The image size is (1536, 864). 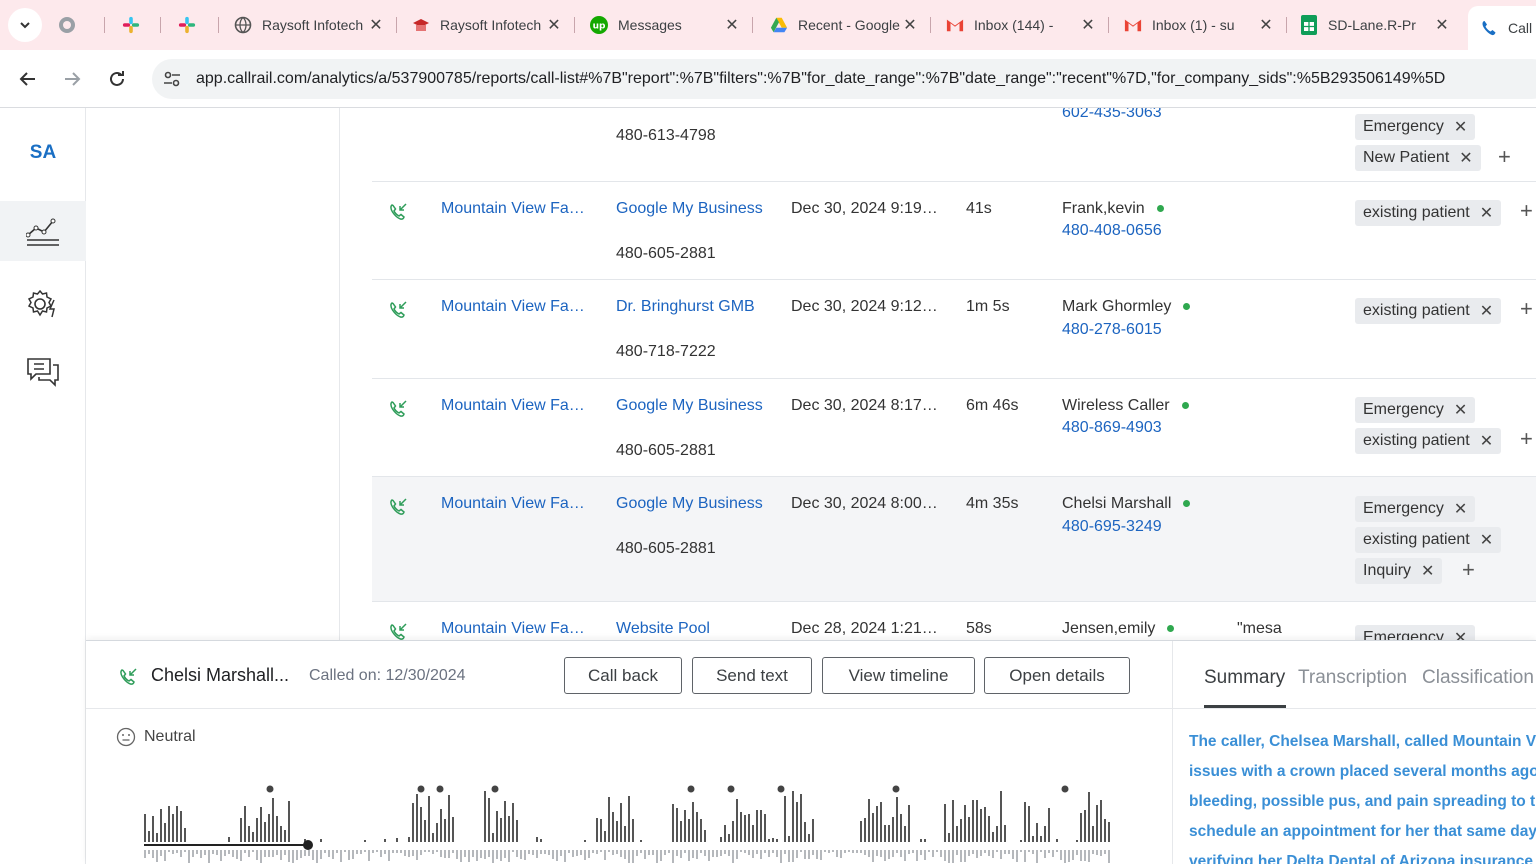 I want to click on audio-waveform, so click(x=629, y=822).